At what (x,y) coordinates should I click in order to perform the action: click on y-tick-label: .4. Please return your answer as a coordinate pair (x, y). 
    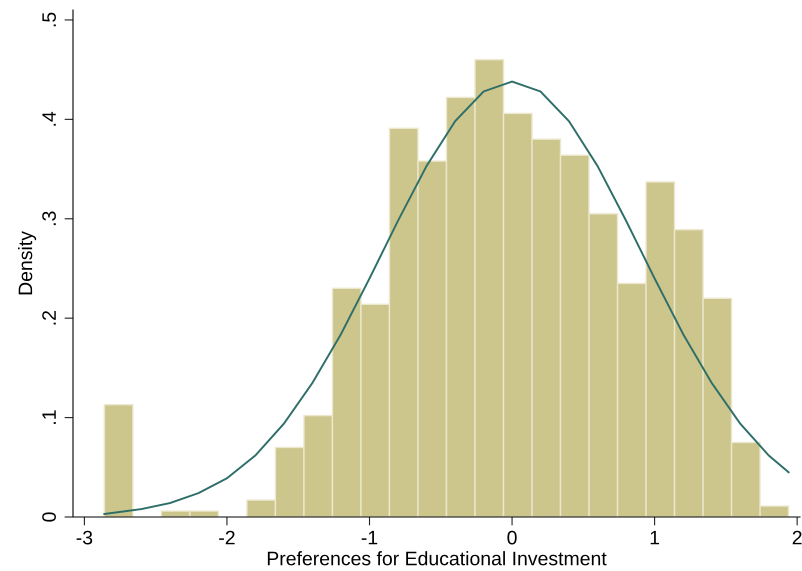
    Looking at the image, I should click on (49, 119).